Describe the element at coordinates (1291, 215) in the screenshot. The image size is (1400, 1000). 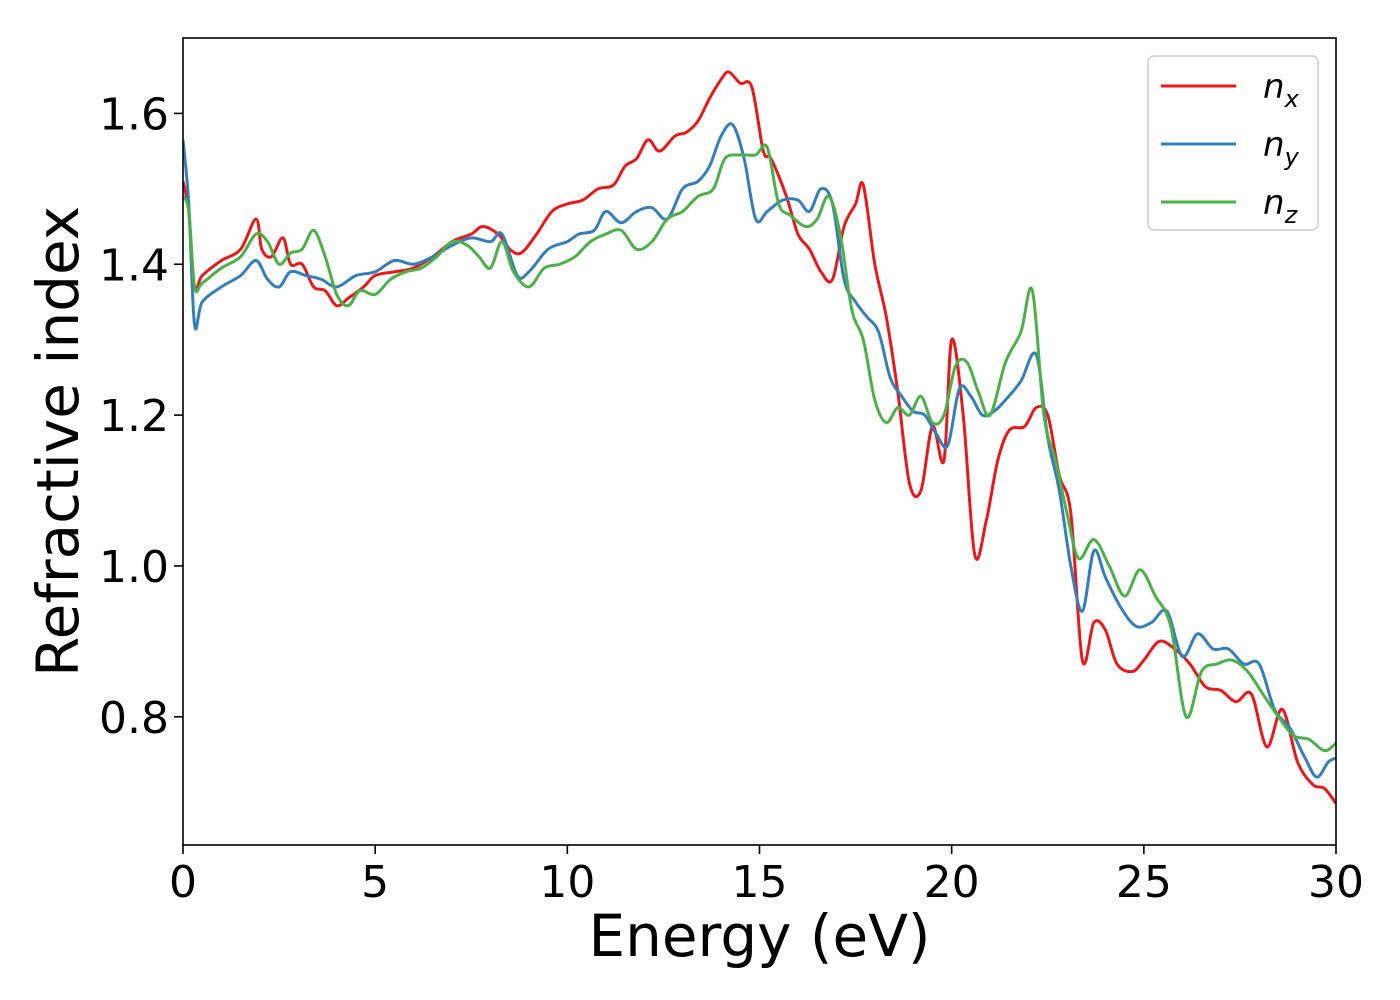
I see `legend-label-subscript: z` at that location.